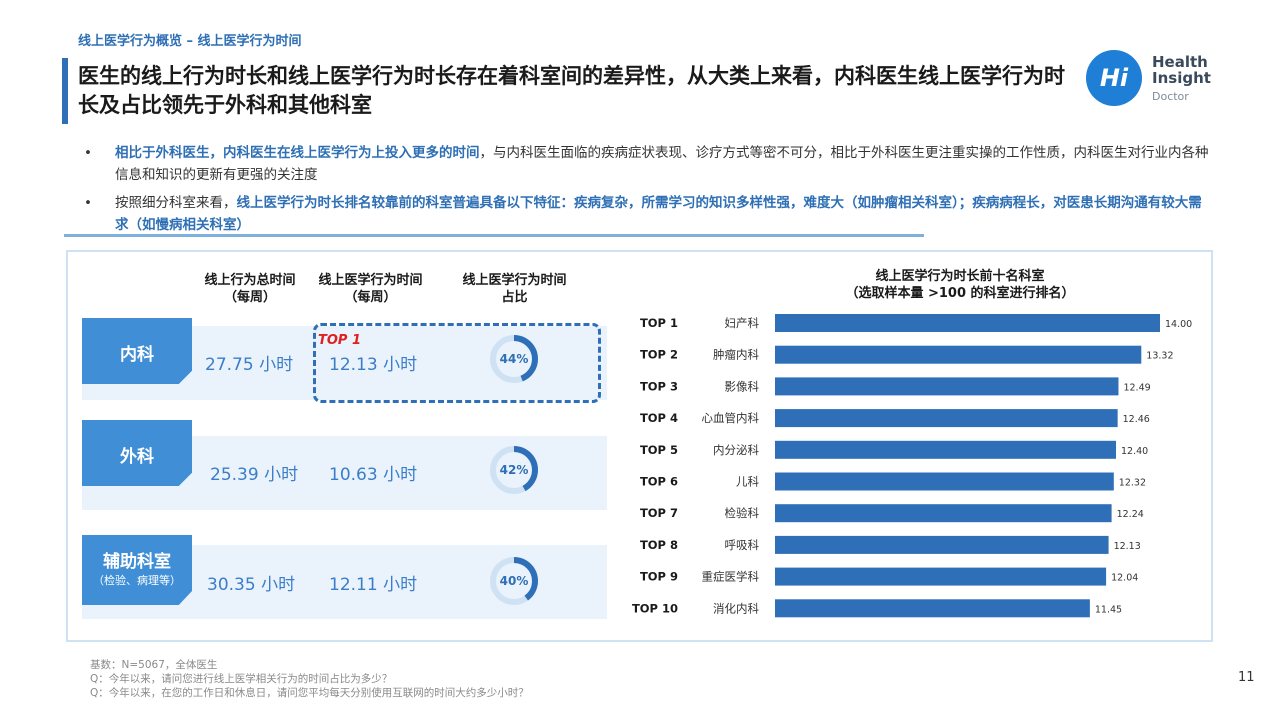 This screenshot has width=1280, height=720. Describe the element at coordinates (659, 323) in the screenshot. I see `bar-rank-label: TOP 1` at that location.